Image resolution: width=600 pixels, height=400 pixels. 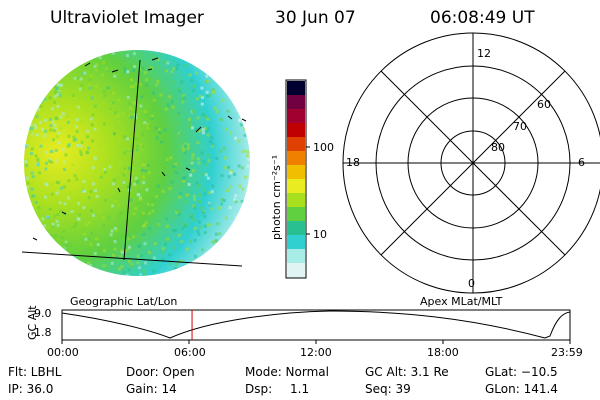 I want to click on info-gc-alt: GC Alt: 3.1 Re, so click(x=407, y=372).